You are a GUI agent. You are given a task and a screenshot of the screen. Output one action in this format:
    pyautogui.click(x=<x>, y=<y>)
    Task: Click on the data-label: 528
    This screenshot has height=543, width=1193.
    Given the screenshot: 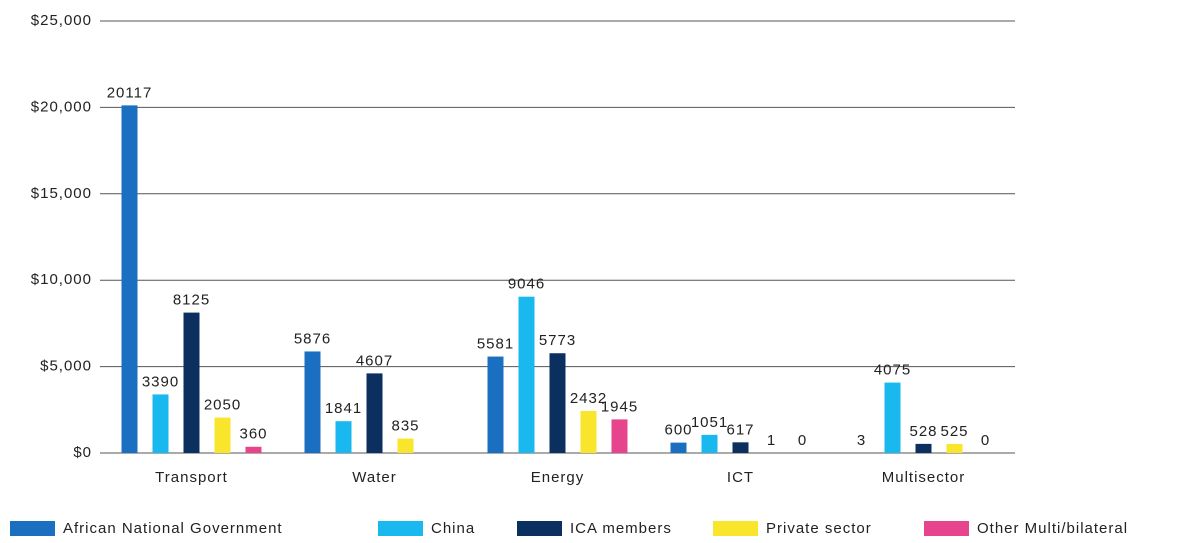 What is the action you would take?
    pyautogui.click(x=923, y=431)
    